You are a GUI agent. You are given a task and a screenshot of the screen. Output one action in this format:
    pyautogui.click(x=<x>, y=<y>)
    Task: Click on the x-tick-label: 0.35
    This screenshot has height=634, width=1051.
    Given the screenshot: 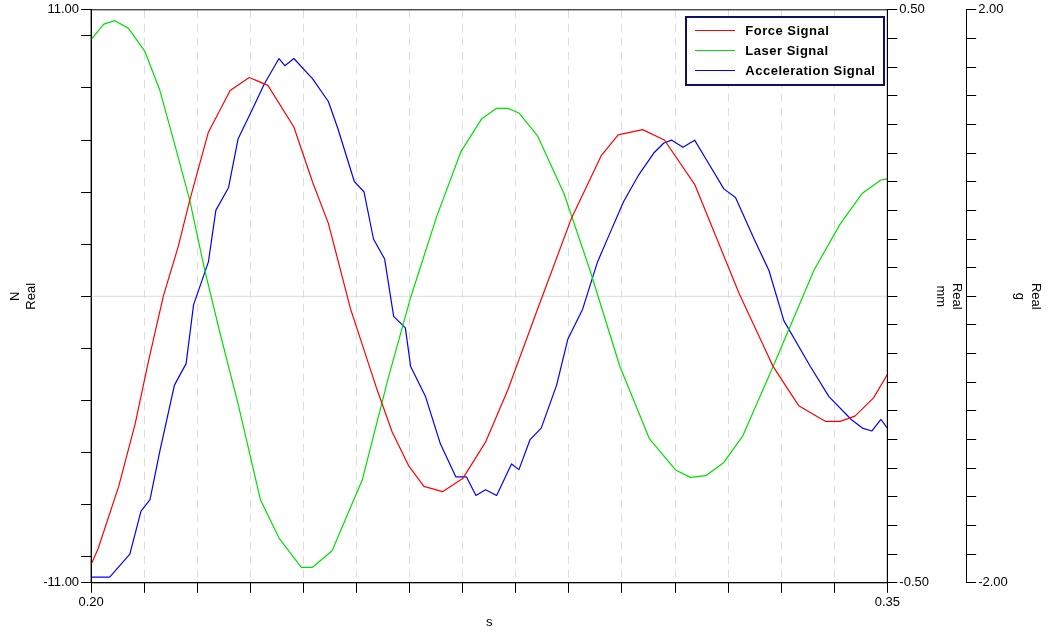 What is the action you would take?
    pyautogui.click(x=887, y=602)
    